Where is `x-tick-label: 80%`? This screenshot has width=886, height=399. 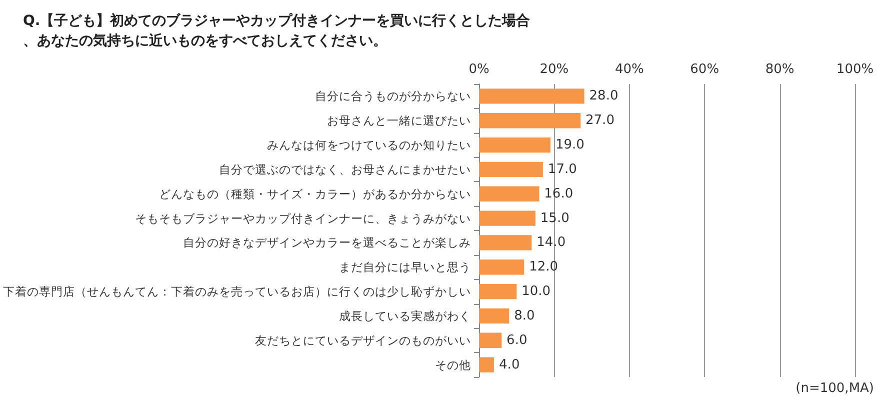
x-tick-label: 80% is located at coordinates (779, 69).